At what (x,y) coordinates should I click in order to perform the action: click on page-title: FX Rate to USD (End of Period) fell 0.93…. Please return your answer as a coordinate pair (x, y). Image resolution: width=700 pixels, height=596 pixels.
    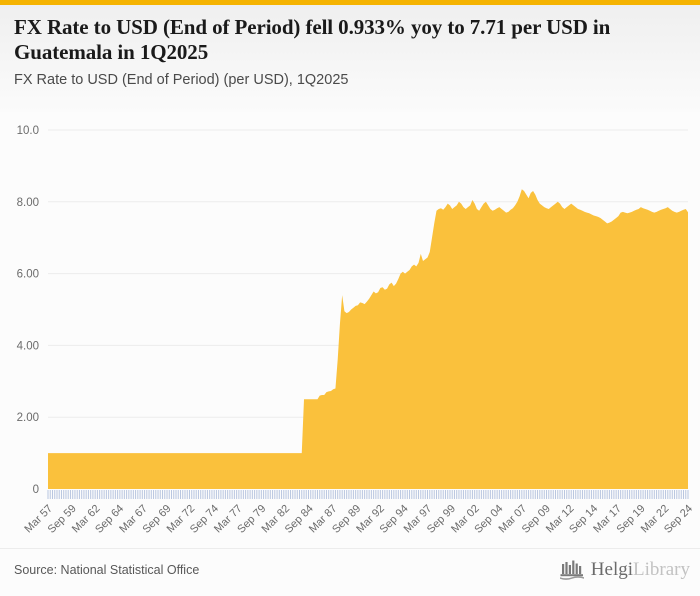
    Looking at the image, I should click on (312, 39).